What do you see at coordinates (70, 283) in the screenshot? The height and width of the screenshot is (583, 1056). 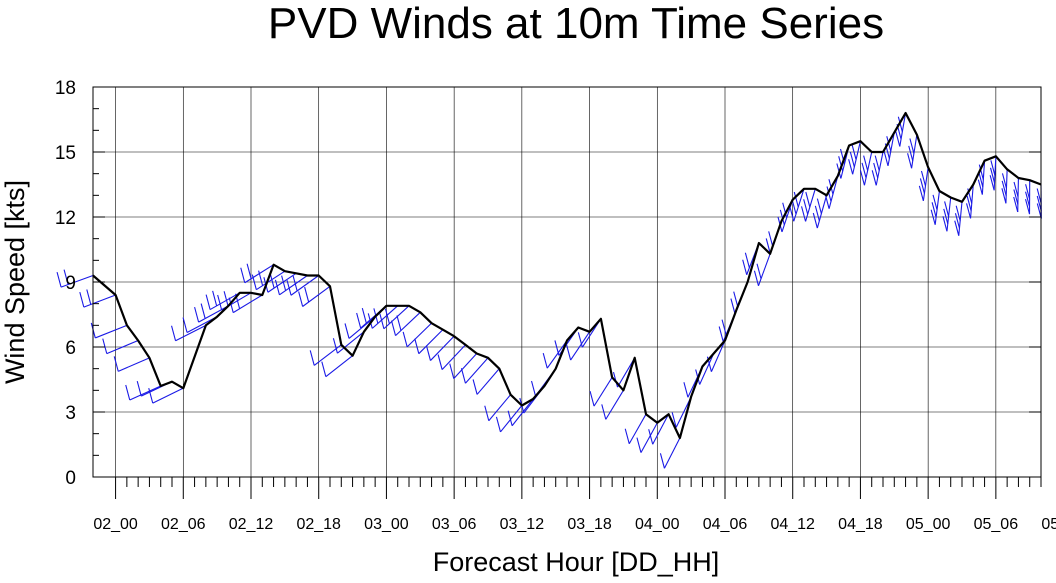 I see `y-tick-label: 9` at bounding box center [70, 283].